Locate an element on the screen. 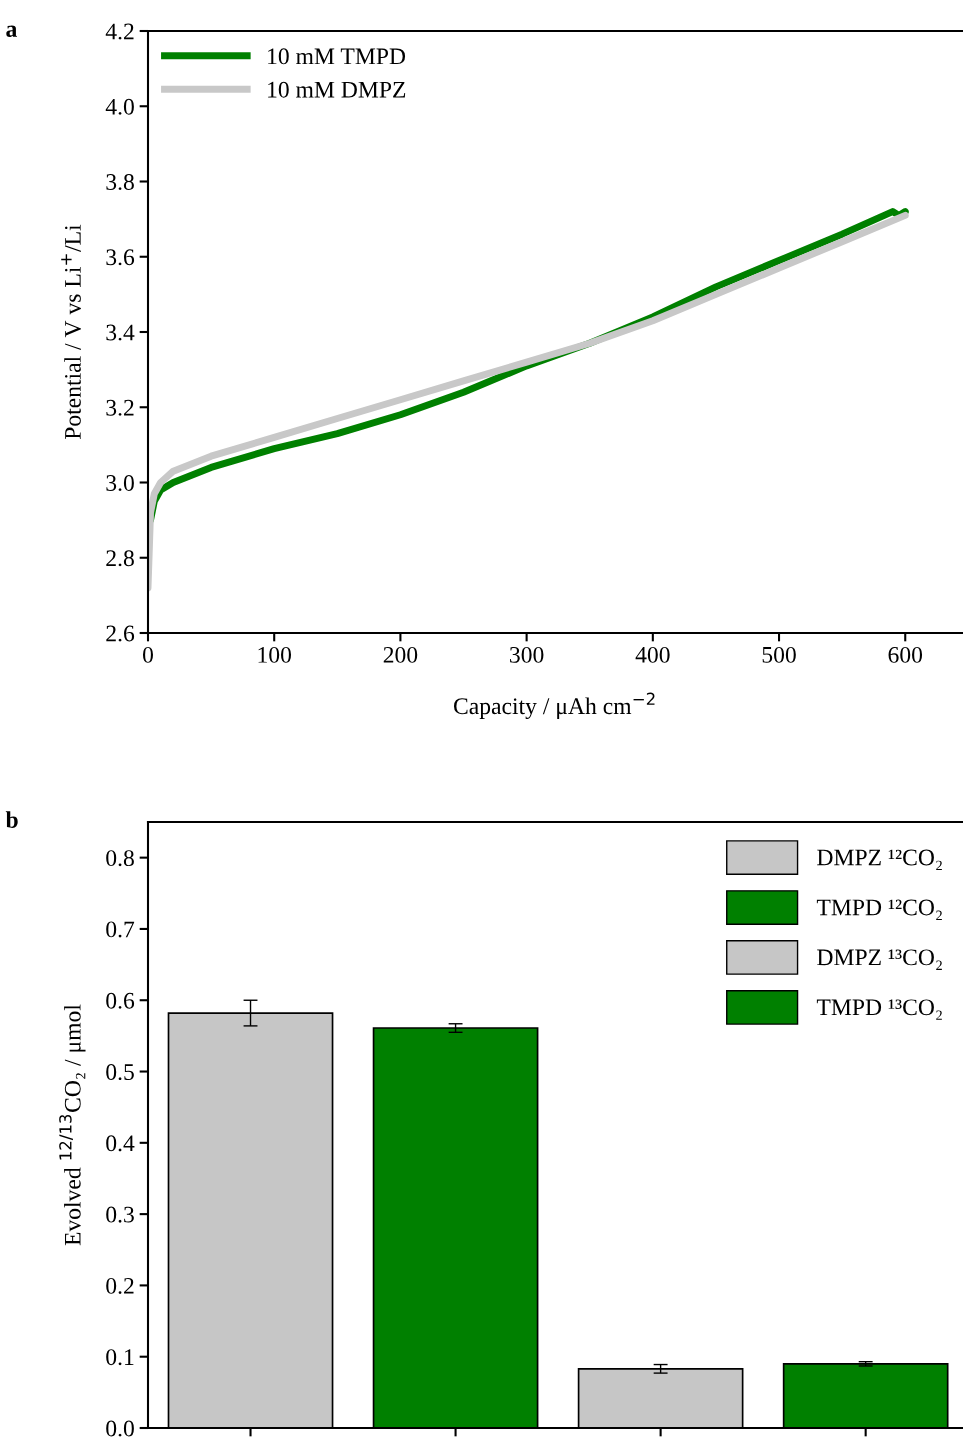 This screenshot has height=1437, width=963. y-tick-label: 3.8 is located at coordinates (120, 182).